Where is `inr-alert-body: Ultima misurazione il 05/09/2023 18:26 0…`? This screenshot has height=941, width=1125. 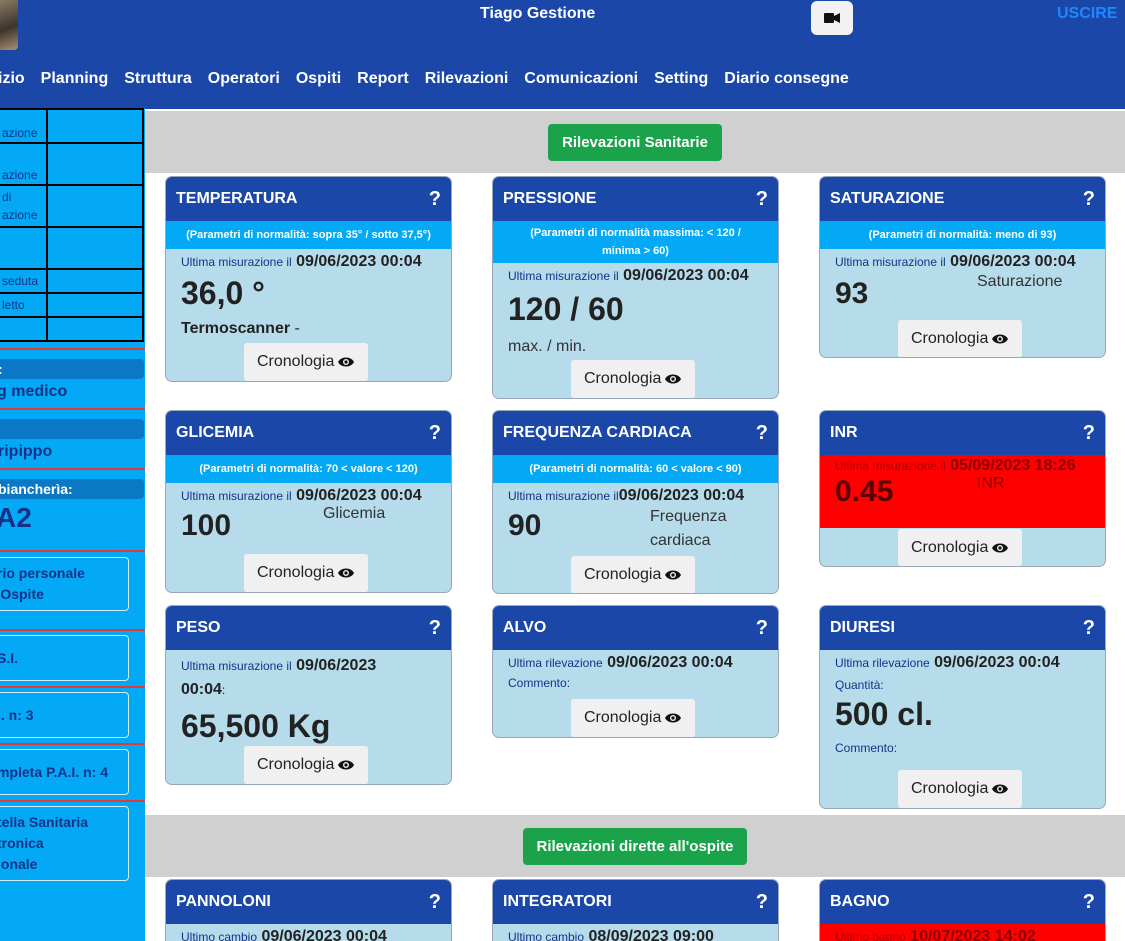
inr-alert-body: Ultima misurazione il 05/09/2023 18:26 0… is located at coordinates (962, 491).